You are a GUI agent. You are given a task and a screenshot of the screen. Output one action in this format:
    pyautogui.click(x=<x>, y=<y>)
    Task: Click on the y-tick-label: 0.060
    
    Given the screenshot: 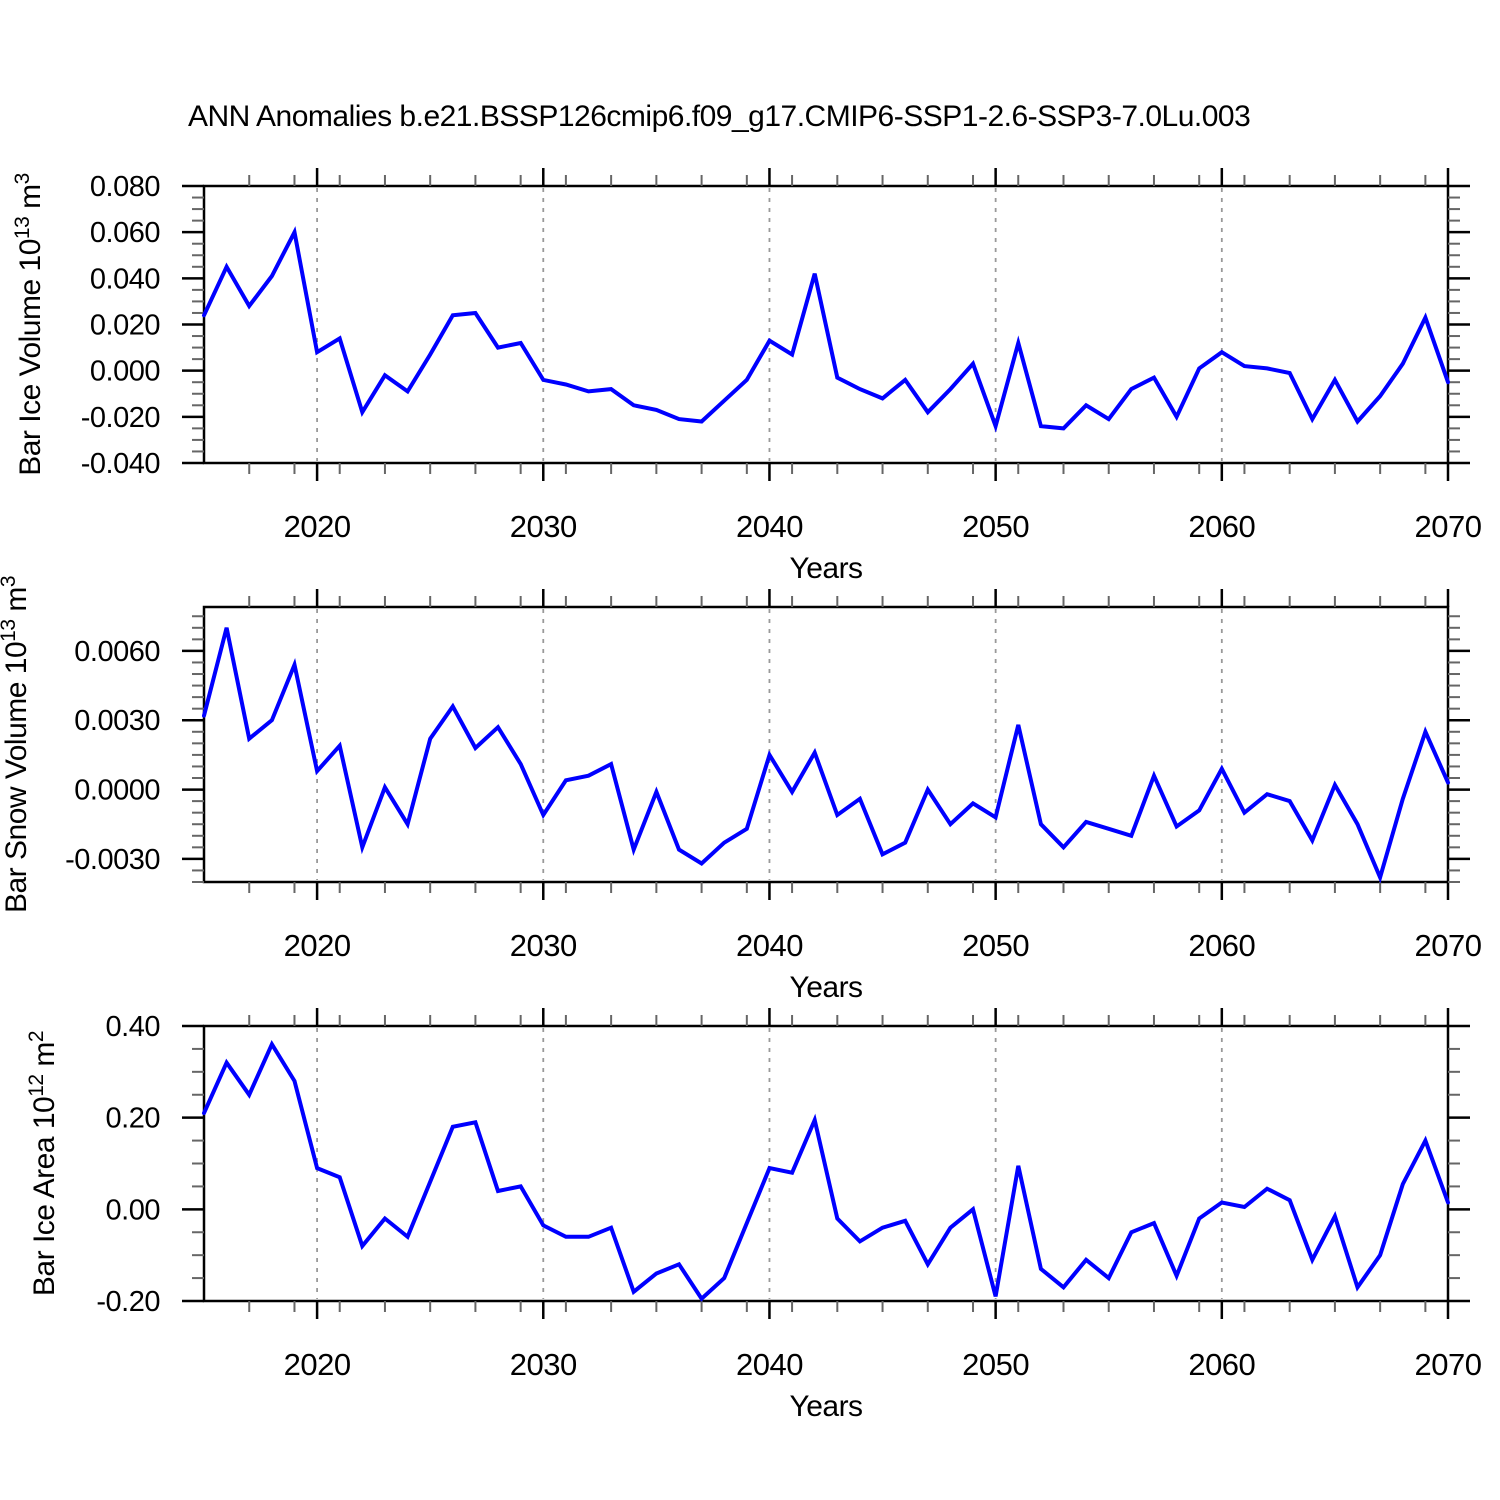 What is the action you would take?
    pyautogui.click(x=125, y=233)
    